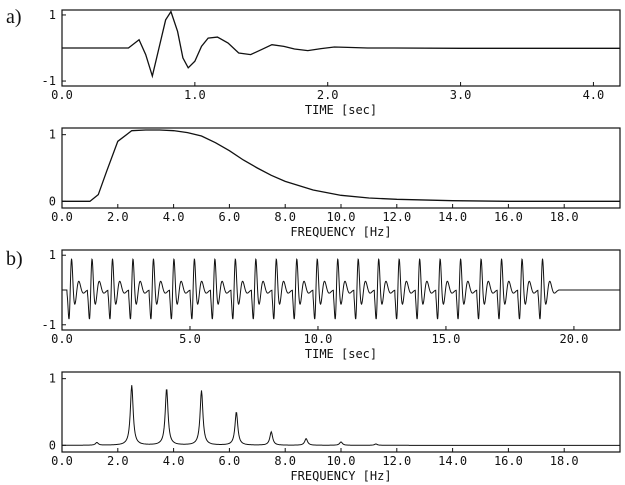 The width and height of the screenshot is (625, 485). I want to click on x-tick-label: 15.0, so click(445, 339).